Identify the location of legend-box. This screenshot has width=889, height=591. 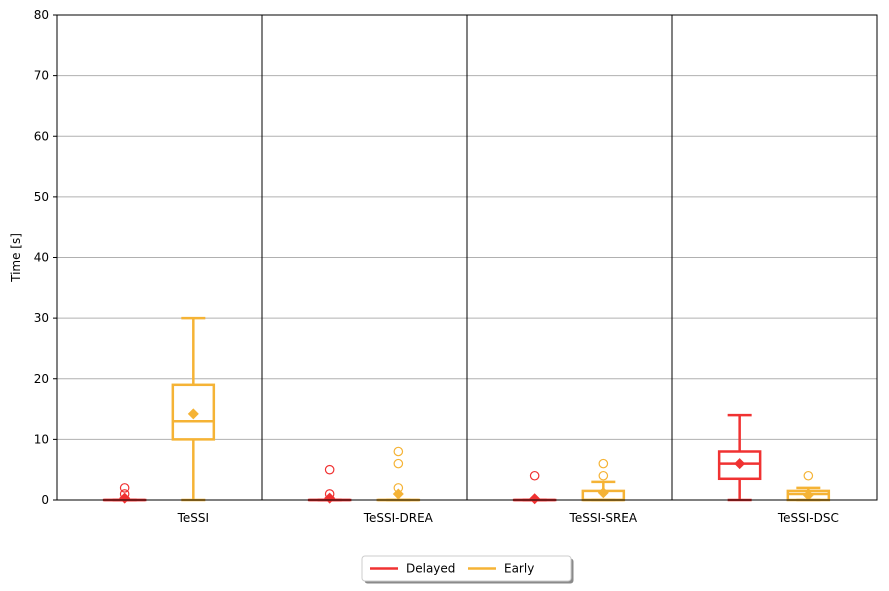
(466, 568).